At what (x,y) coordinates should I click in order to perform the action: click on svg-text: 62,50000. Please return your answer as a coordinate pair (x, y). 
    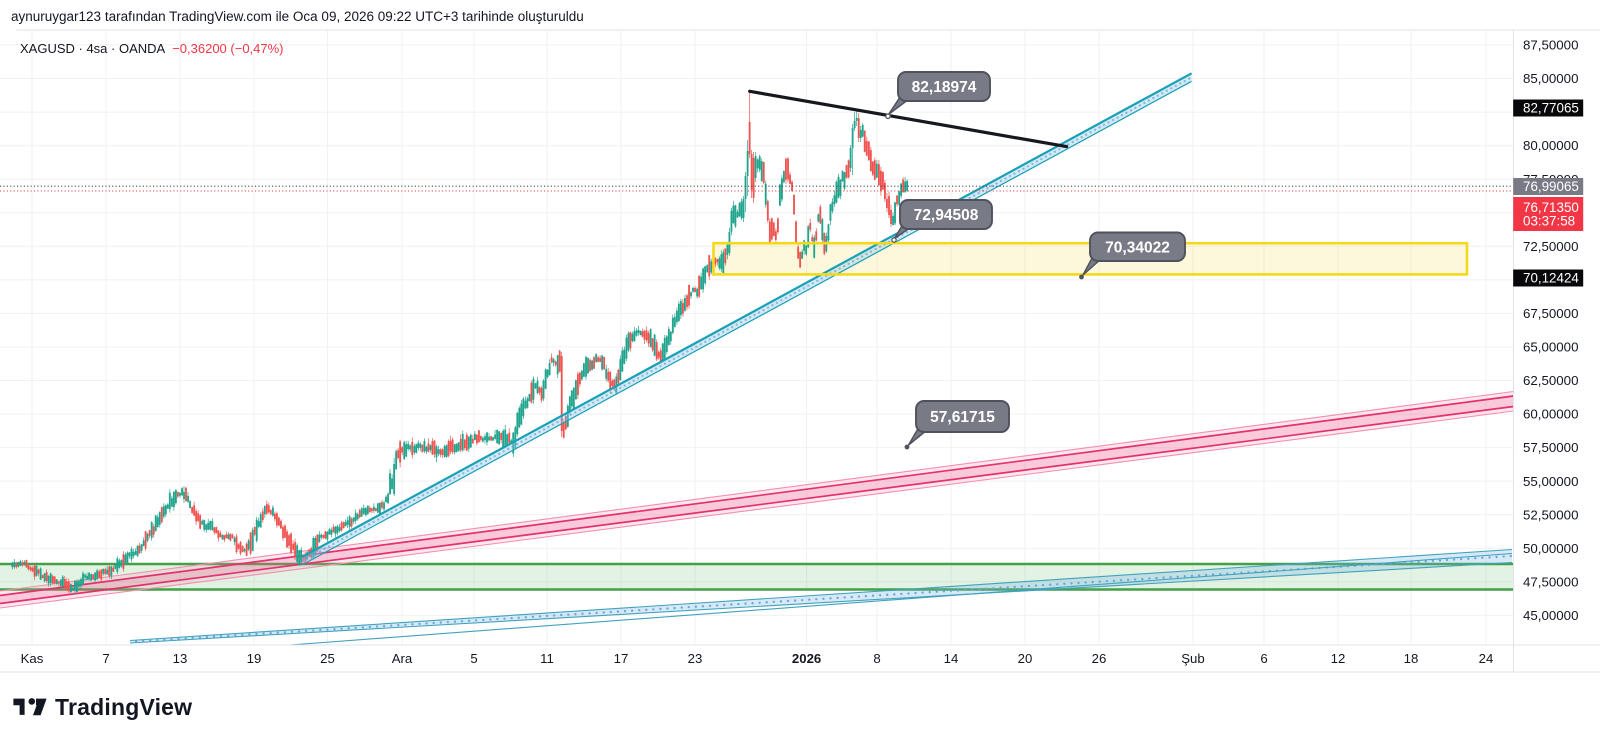
    Looking at the image, I should click on (1550, 380).